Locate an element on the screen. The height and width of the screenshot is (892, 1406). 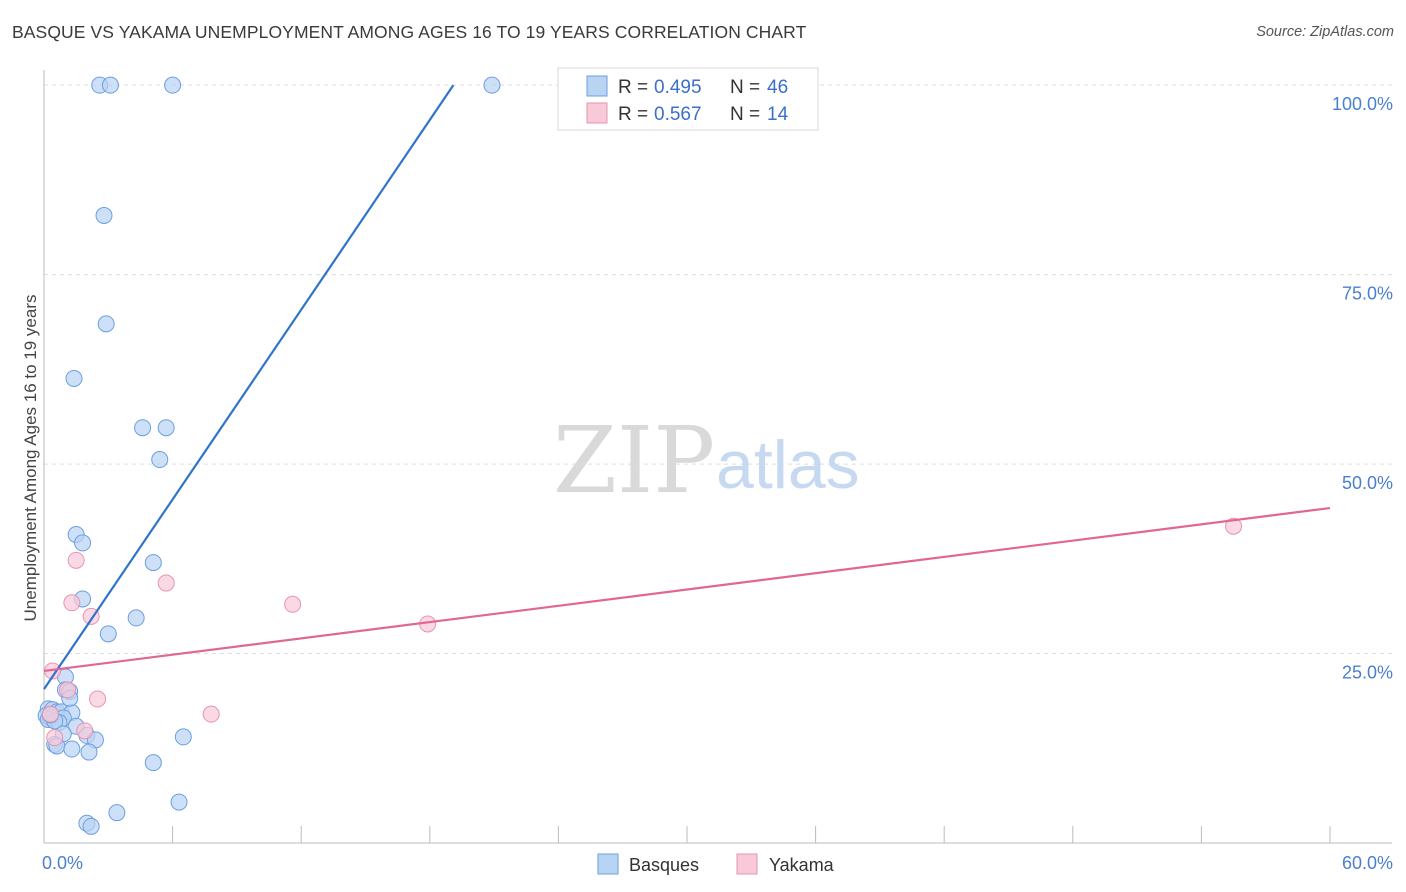
legend-swatch-basques is located at coordinates (597, 86).